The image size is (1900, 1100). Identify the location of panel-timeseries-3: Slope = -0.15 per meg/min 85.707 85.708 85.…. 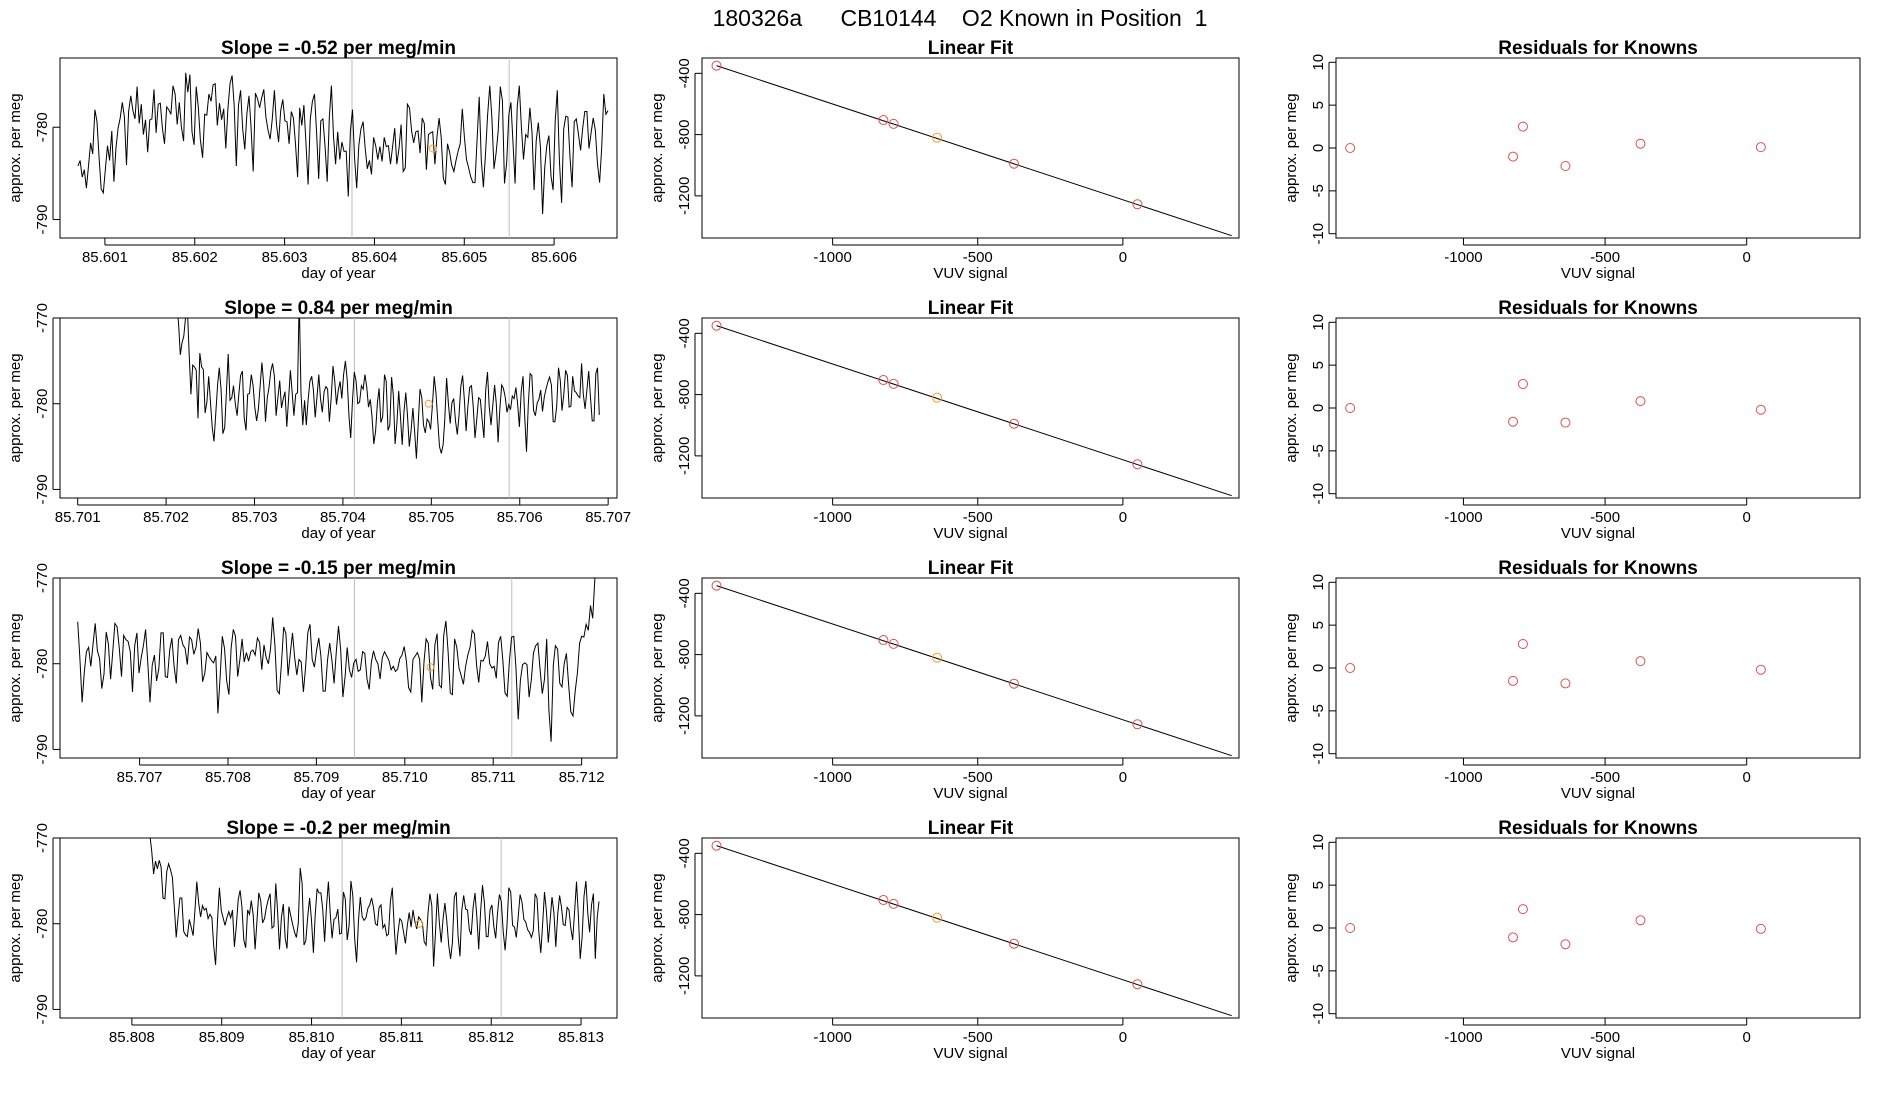
(312, 680).